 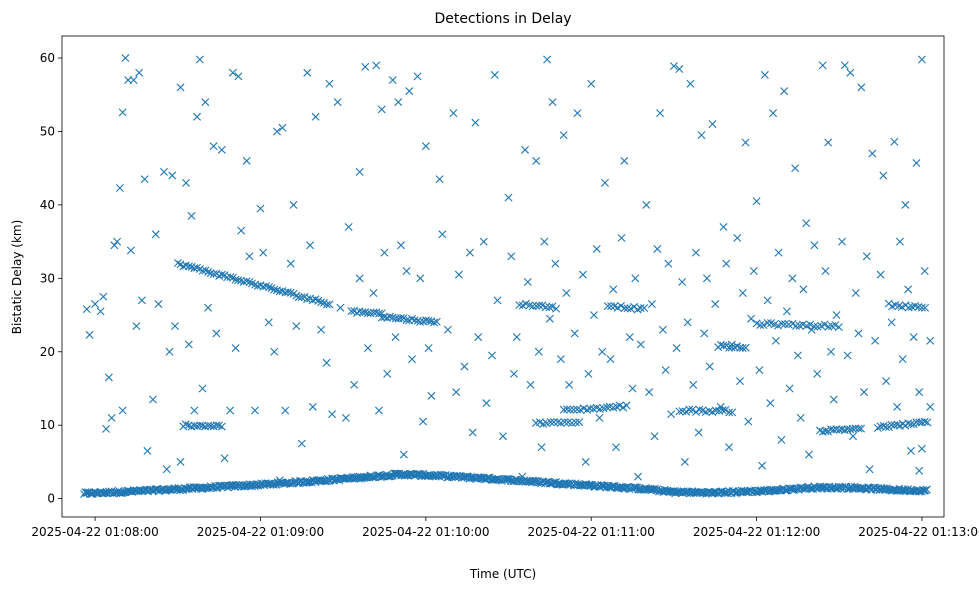 What do you see at coordinates (47, 425) in the screenshot?
I see `y-tick-label-1: 10` at bounding box center [47, 425].